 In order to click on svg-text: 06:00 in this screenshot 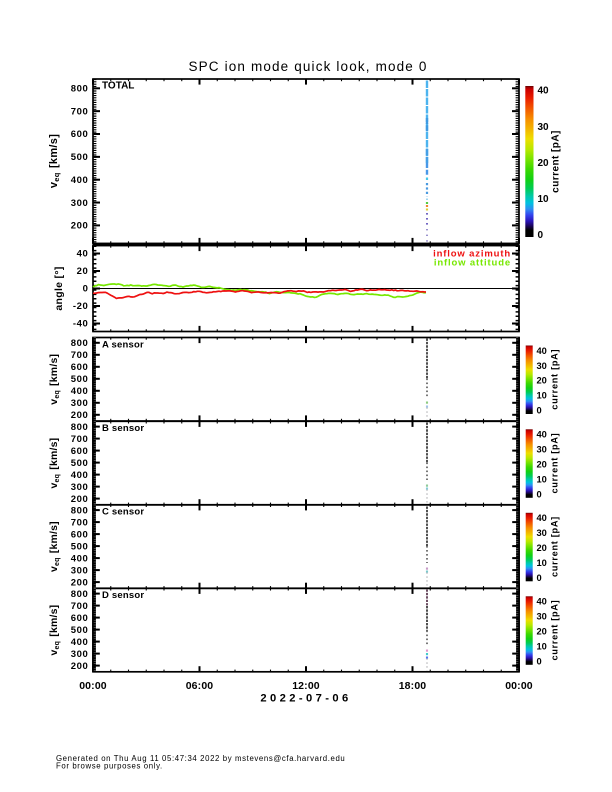, I will do `click(200, 686)`.